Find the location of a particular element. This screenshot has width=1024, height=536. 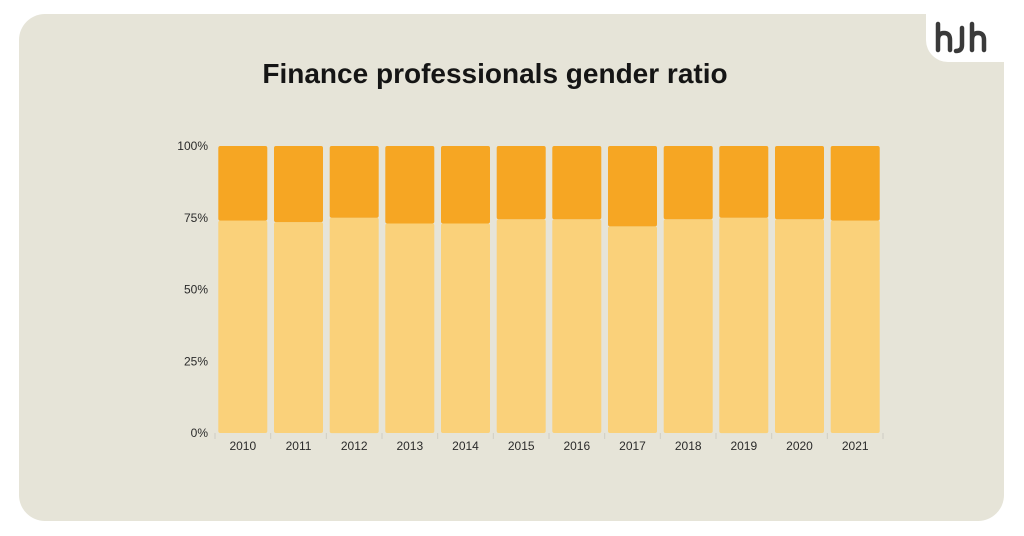

x-tick-label: 2021 is located at coordinates (855, 446).